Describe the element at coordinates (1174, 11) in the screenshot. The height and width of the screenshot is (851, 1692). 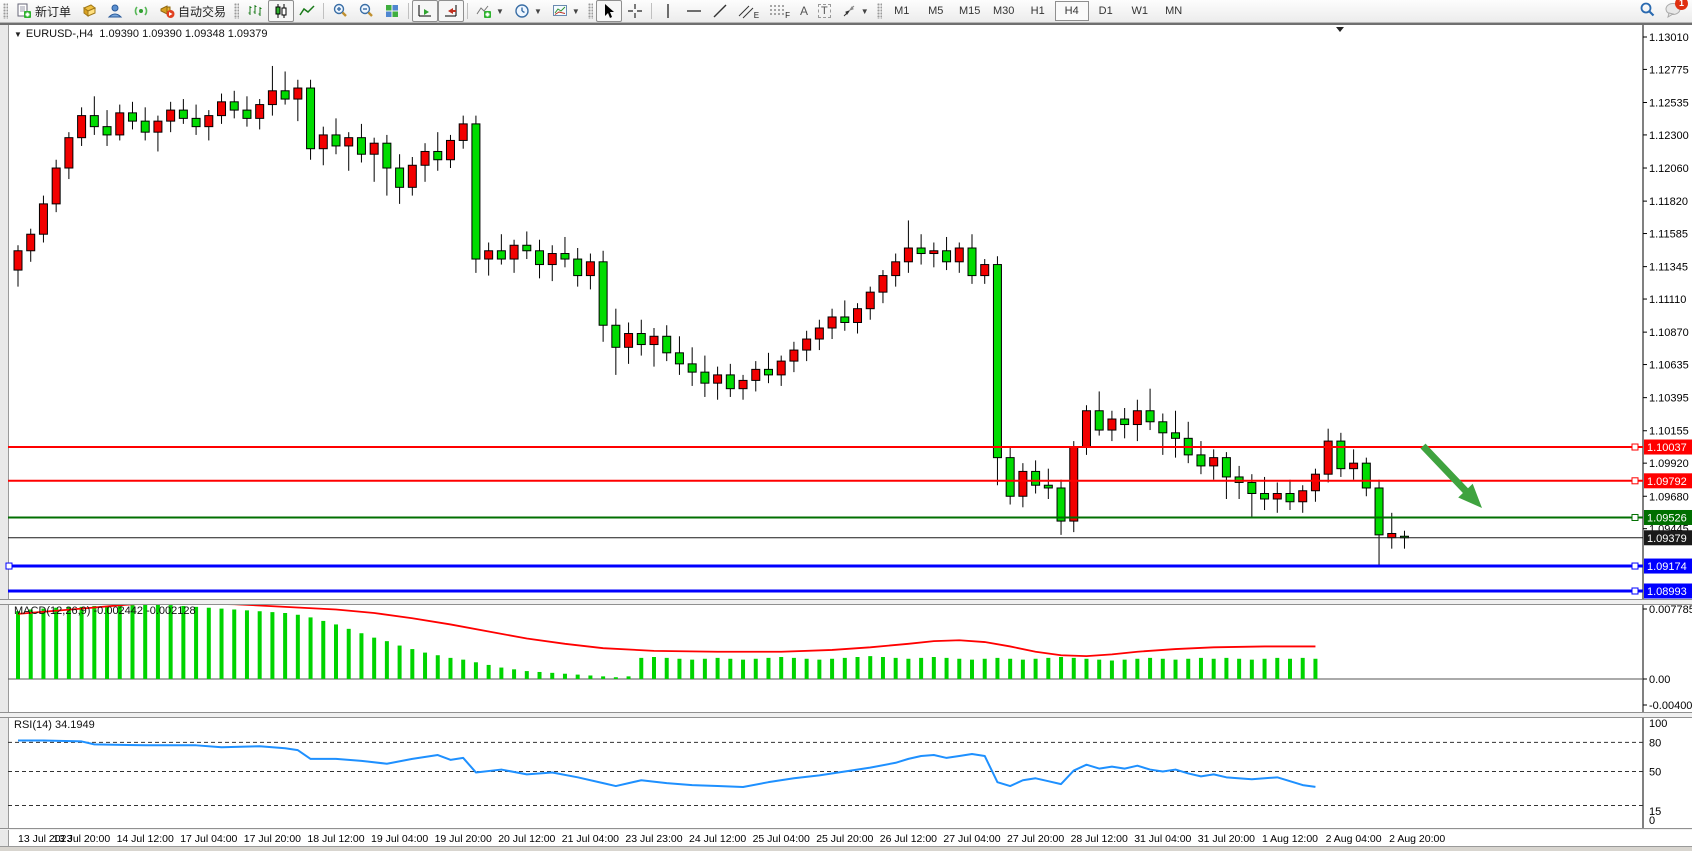
I see `timeframe-button-MN: MN` at that location.